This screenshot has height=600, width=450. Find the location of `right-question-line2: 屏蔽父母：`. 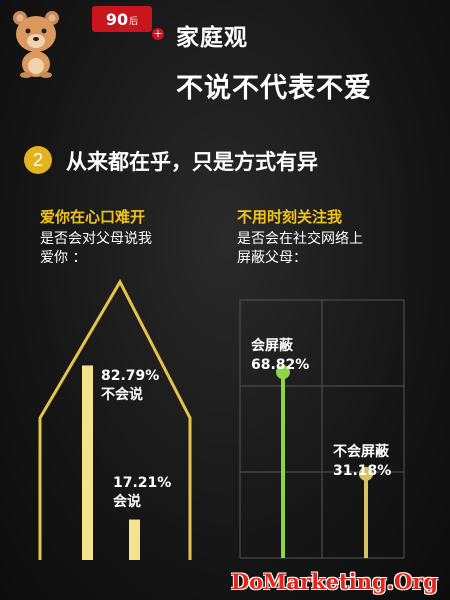

right-question-line2: 屏蔽父母： is located at coordinates (272, 258).